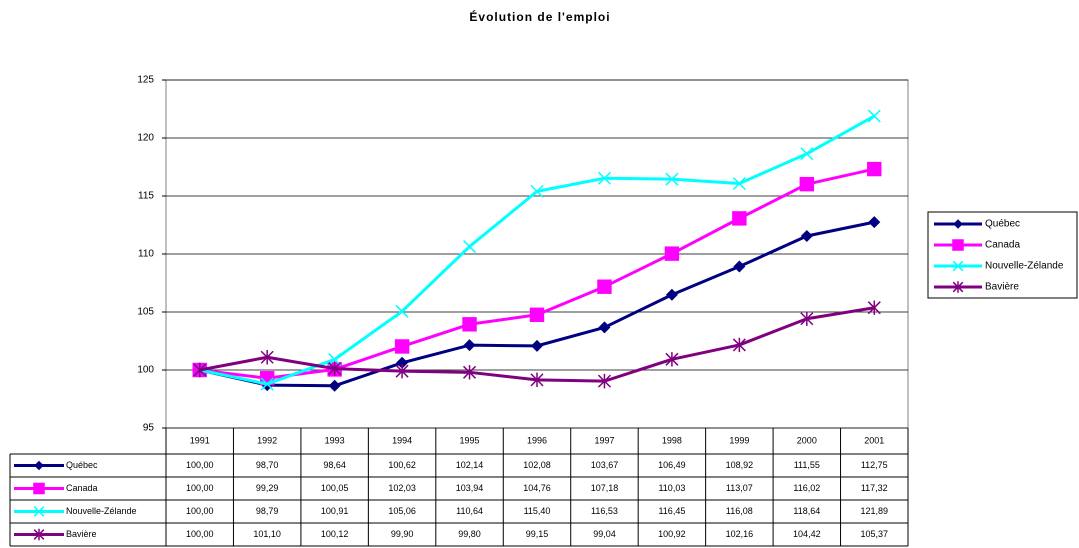 Image resolution: width=1079 pixels, height=548 pixels. Describe the element at coordinates (402, 511) in the screenshot. I see `table-value: 105,06` at that location.